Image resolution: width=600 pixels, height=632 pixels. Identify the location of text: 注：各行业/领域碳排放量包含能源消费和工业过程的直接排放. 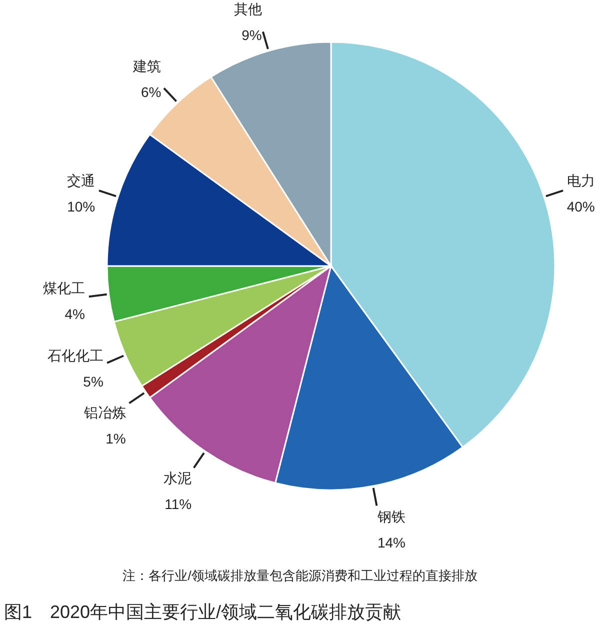
(300, 575).